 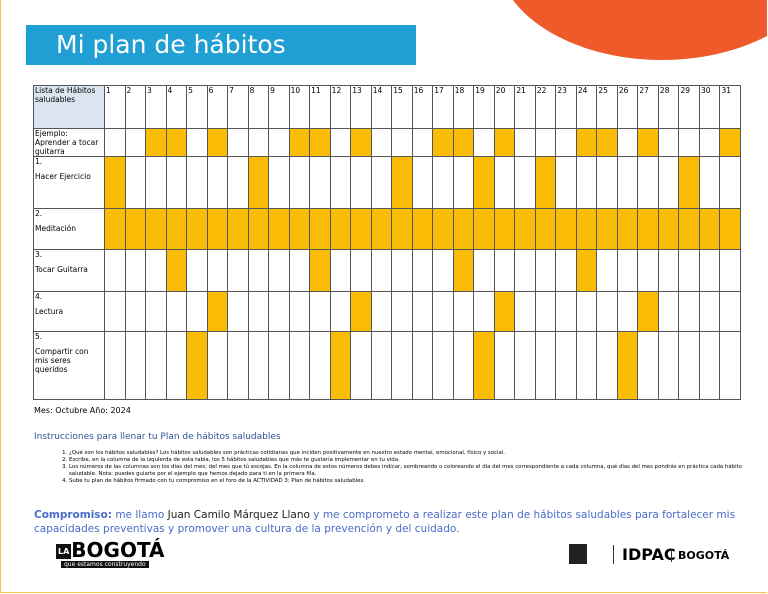 What do you see at coordinates (62, 360) in the screenshot?
I see `habit-label: Compartir con mis seres queridos` at bounding box center [62, 360].